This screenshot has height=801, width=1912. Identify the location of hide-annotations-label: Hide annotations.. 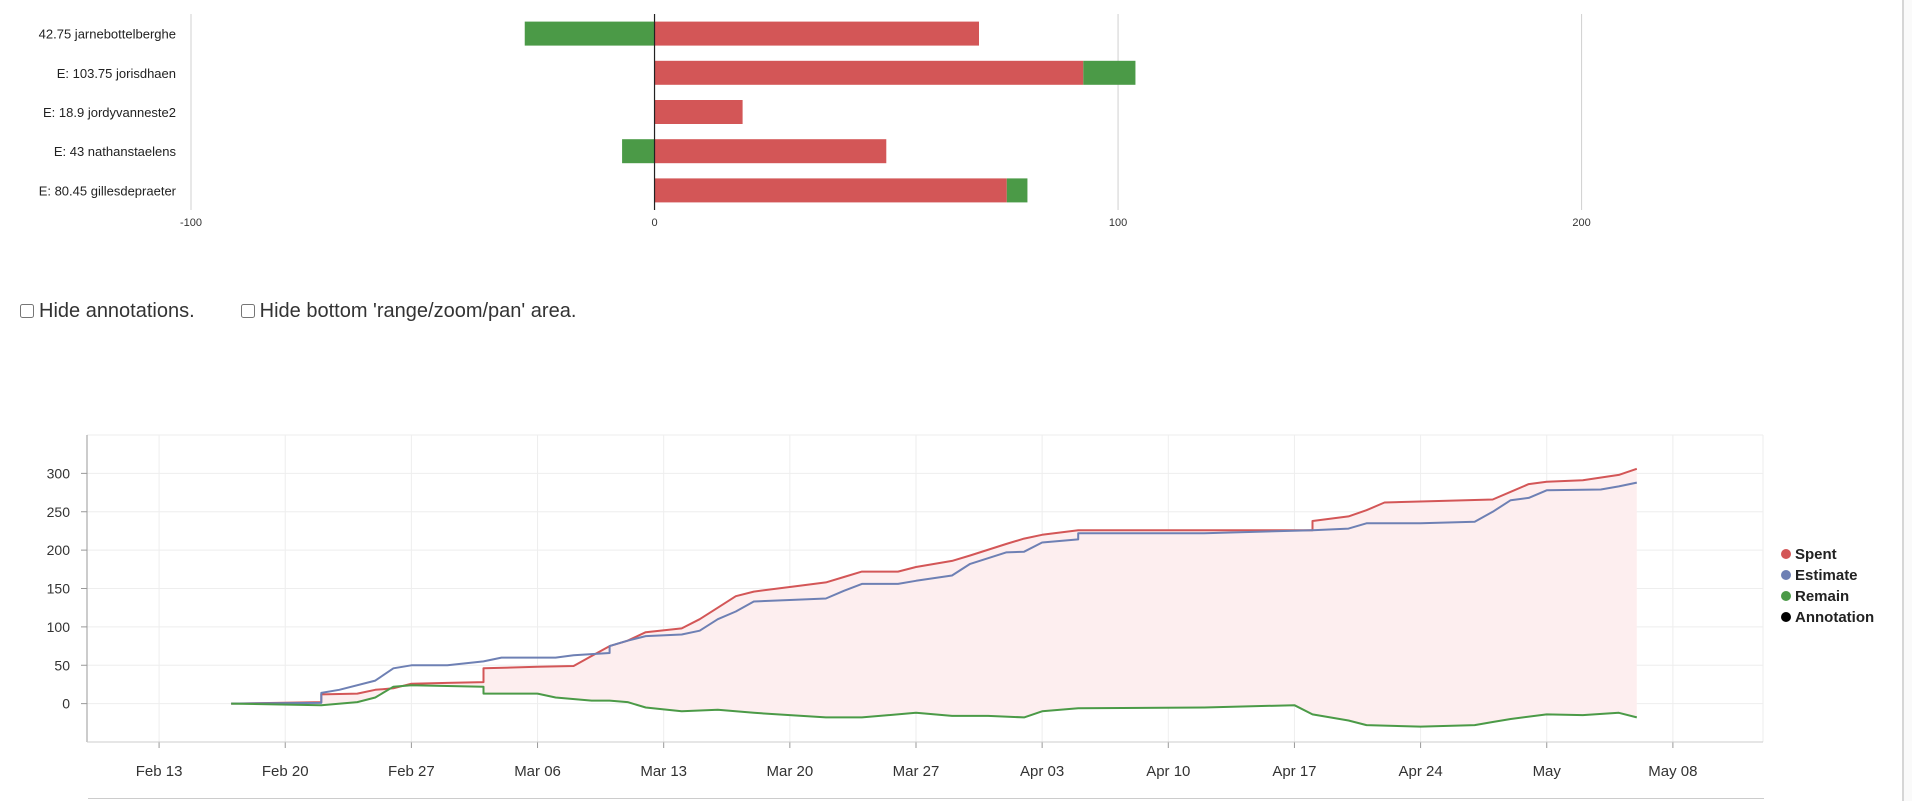
(117, 310).